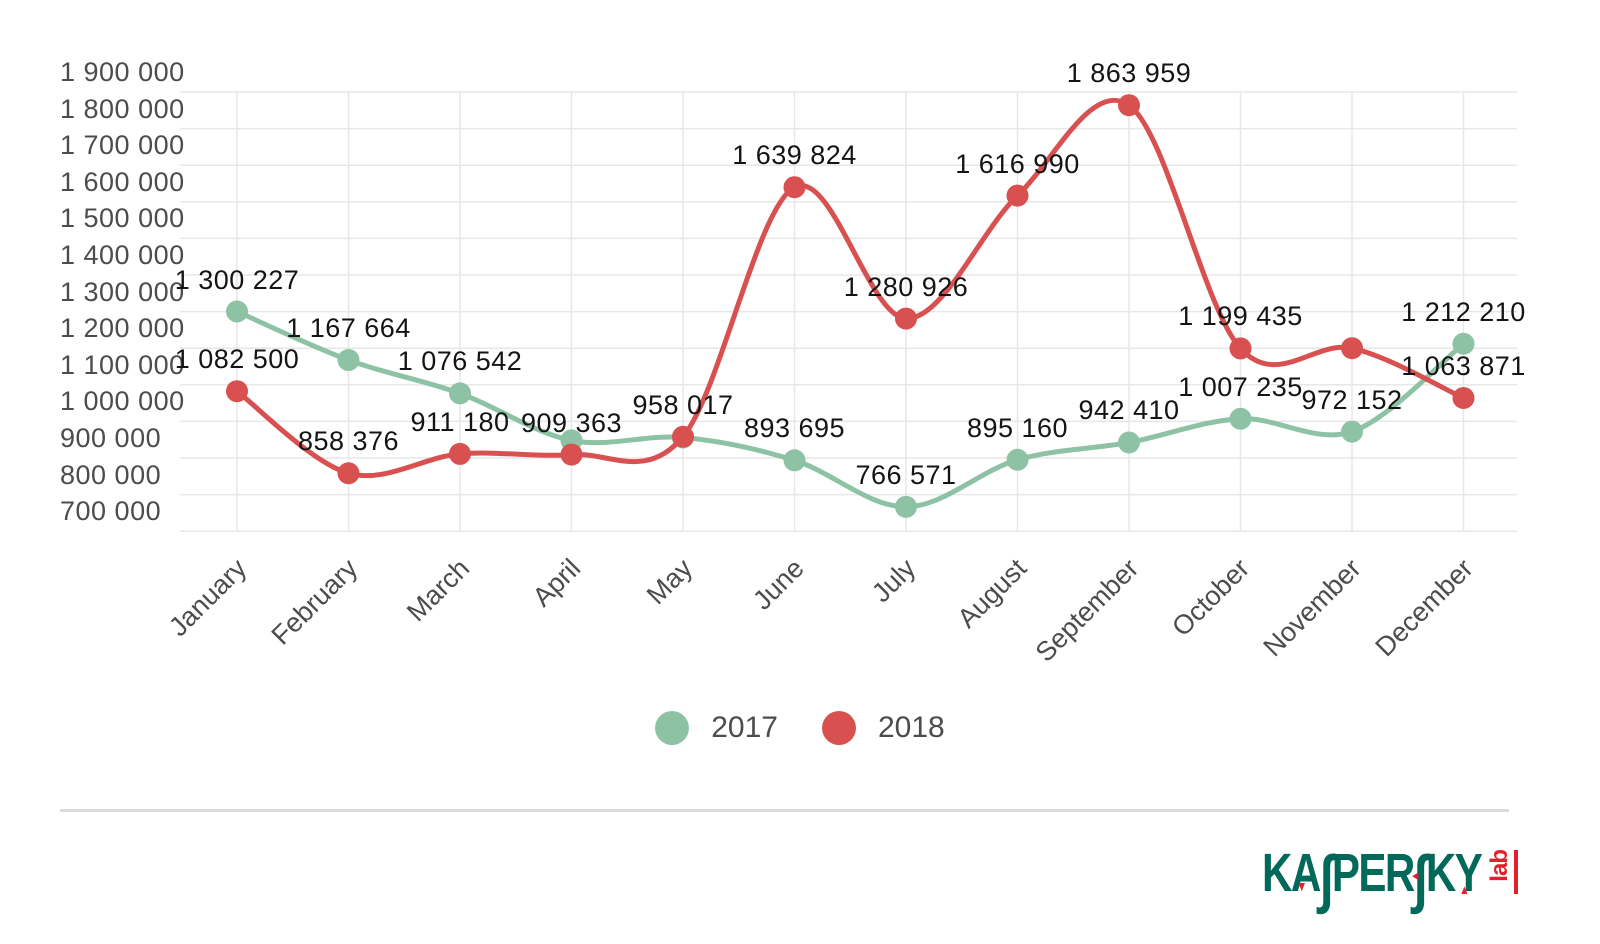  What do you see at coordinates (794, 428) in the screenshot?
I see `data-label-2017-June: 893 695` at bounding box center [794, 428].